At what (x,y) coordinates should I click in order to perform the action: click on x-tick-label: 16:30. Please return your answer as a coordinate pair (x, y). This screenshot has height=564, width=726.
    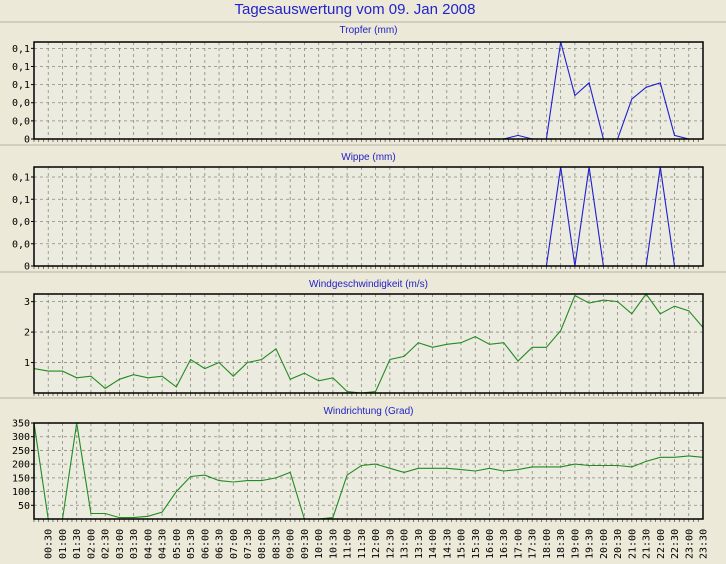
    Looking at the image, I should click on (504, 544).